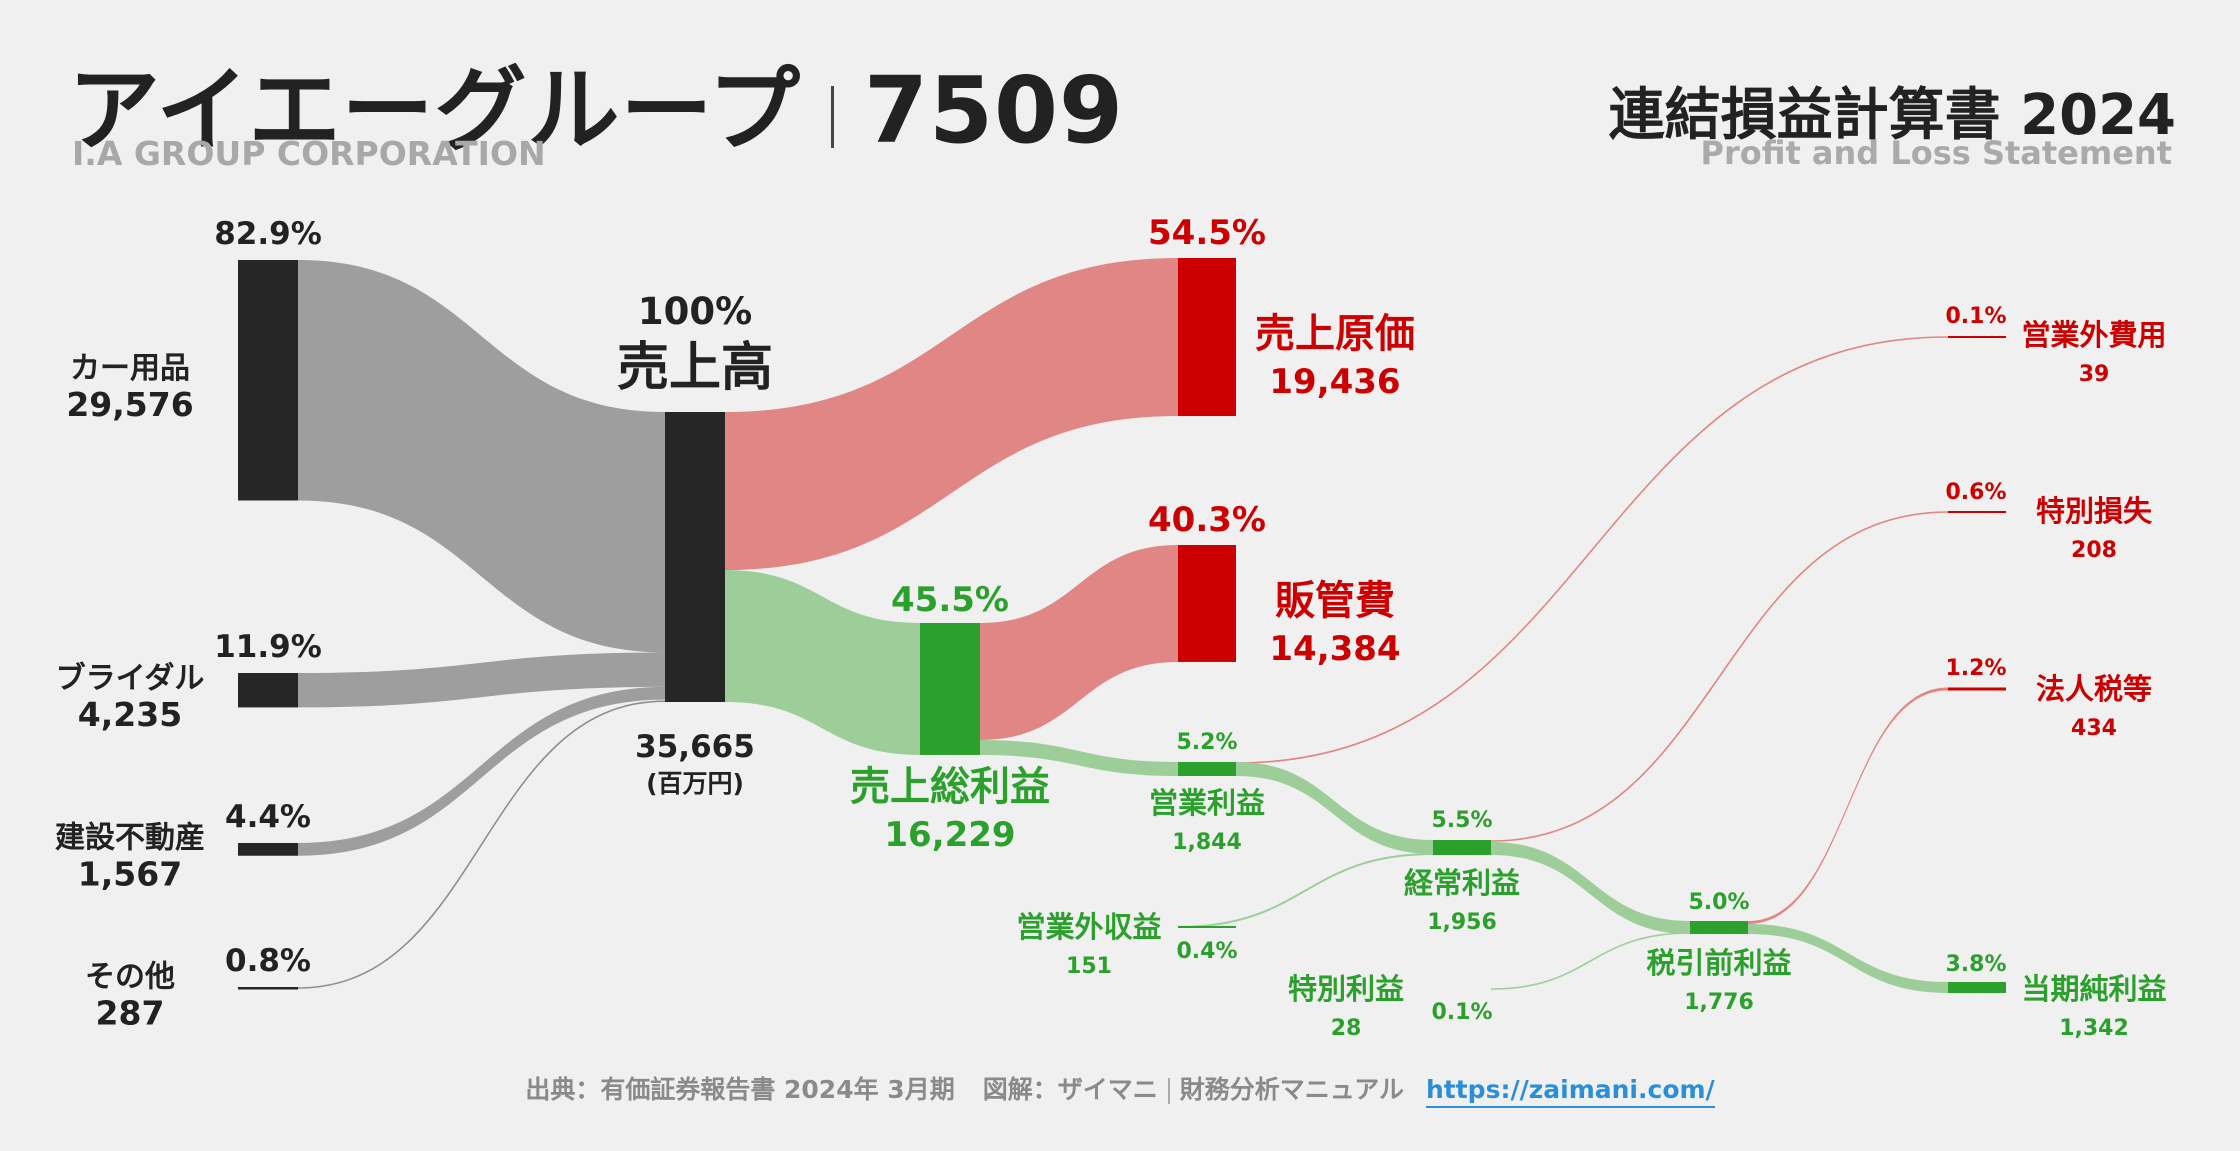 The width and height of the screenshot is (2240, 1151). What do you see at coordinates (1334, 649) in the screenshot?
I see `sga-value: 14,384` at bounding box center [1334, 649].